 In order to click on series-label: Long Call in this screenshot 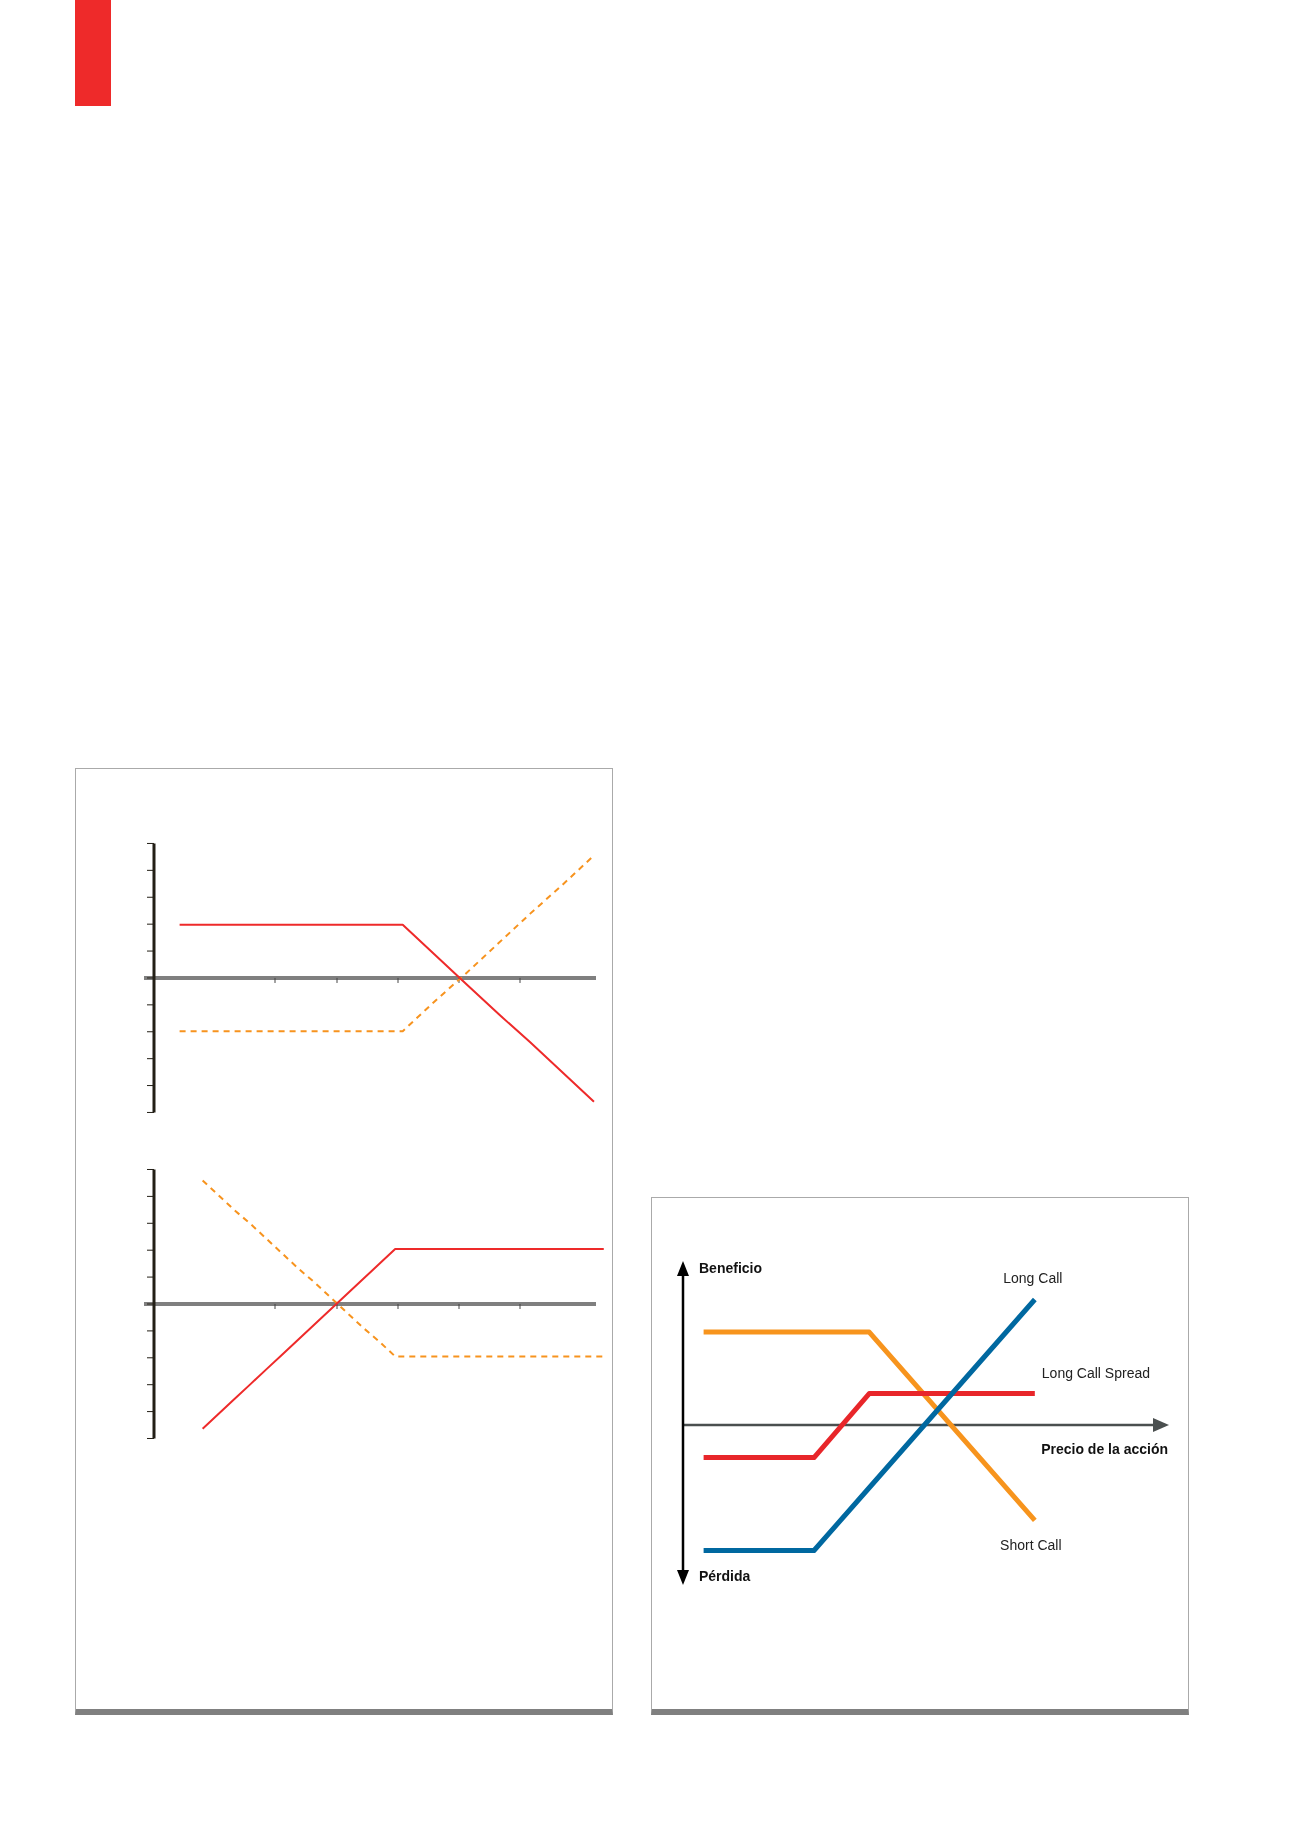, I will do `click(1033, 1278)`.